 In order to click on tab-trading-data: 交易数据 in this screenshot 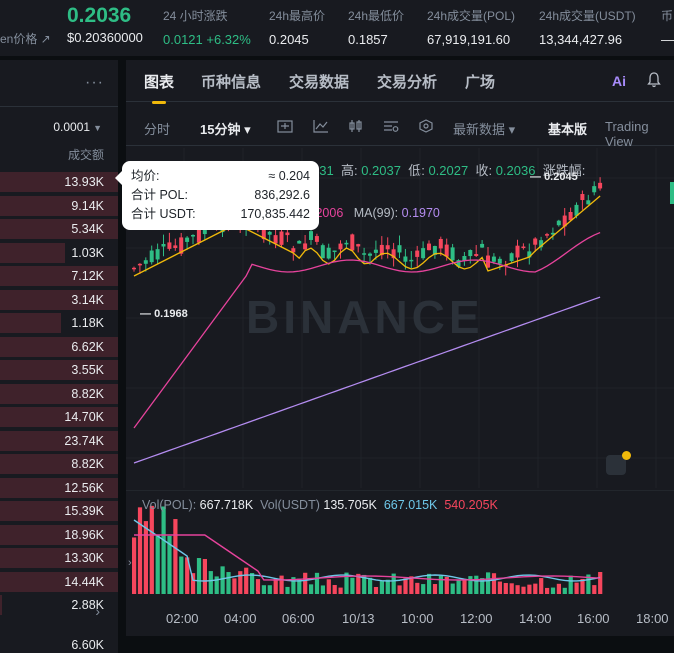, I will do `click(319, 82)`.